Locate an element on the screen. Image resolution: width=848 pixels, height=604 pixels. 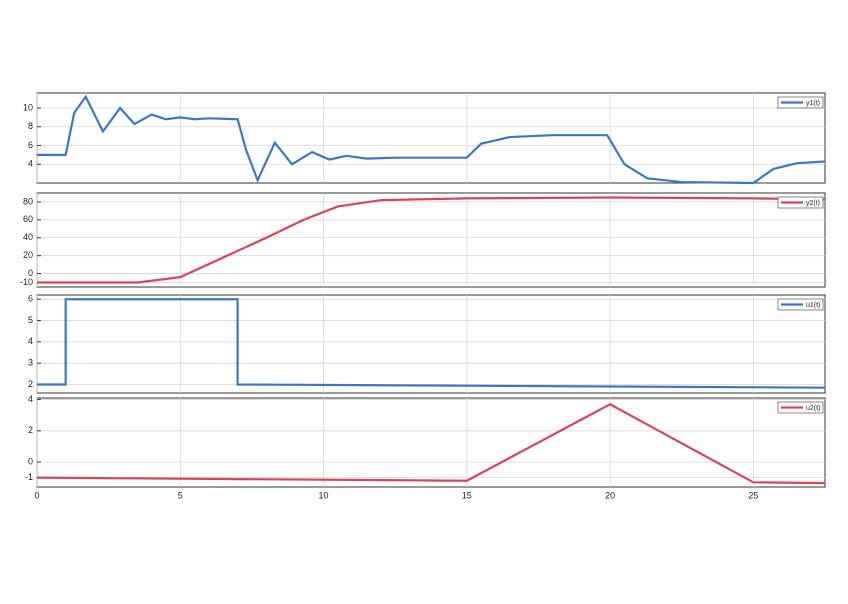
y-tick-label: 40 is located at coordinates (28, 237).